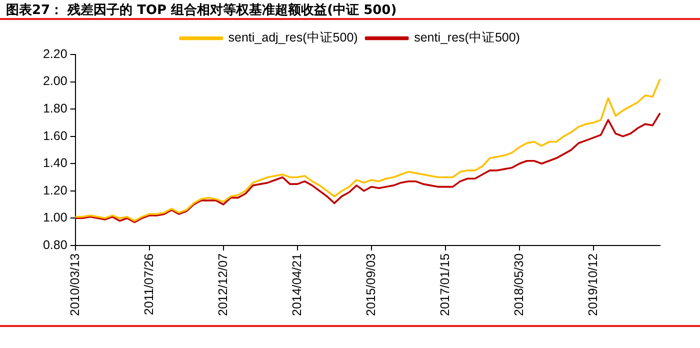  What do you see at coordinates (149, 284) in the screenshot?
I see `x-tick-label: 2011/07/26` at bounding box center [149, 284].